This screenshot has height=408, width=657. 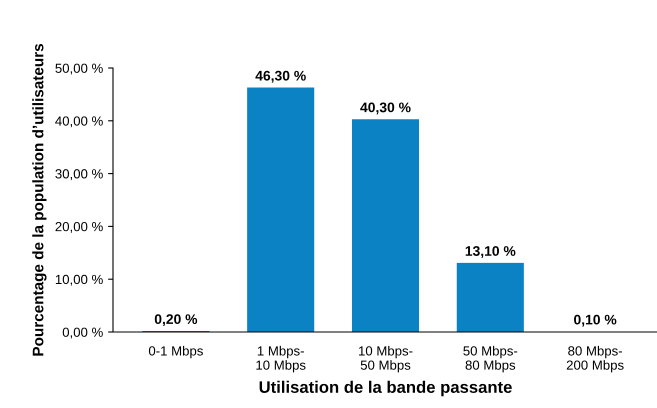 What do you see at coordinates (386, 388) in the screenshot?
I see `x-axis-title: Utilisation de la bande passante` at bounding box center [386, 388].